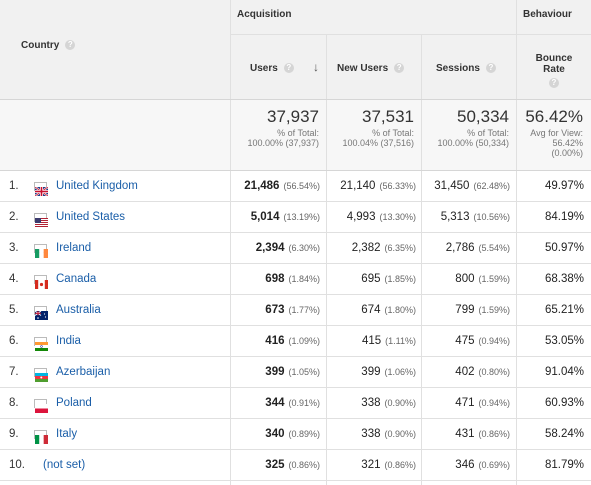 The image size is (591, 485). Describe the element at coordinates (304, 372) in the screenshot. I see `cell-percent: (1.05%)` at that location.